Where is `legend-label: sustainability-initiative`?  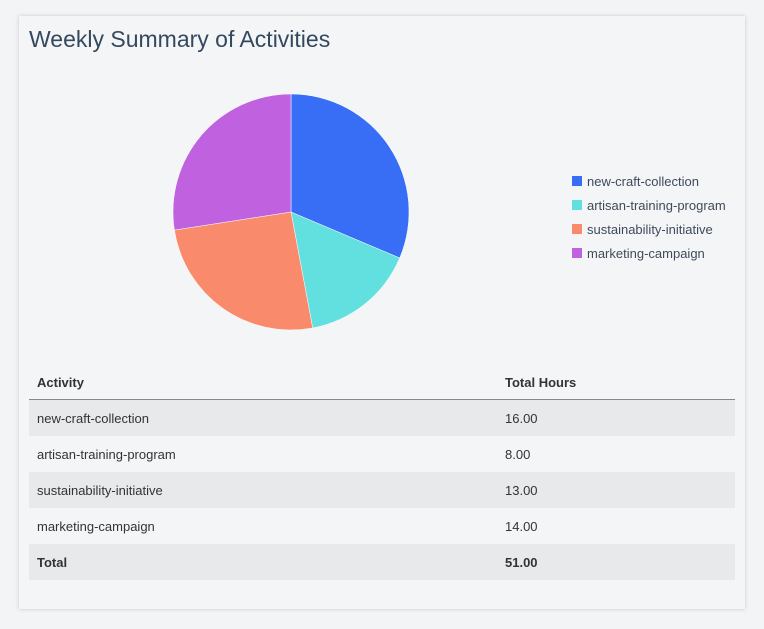 legend-label: sustainability-initiative is located at coordinates (650, 229).